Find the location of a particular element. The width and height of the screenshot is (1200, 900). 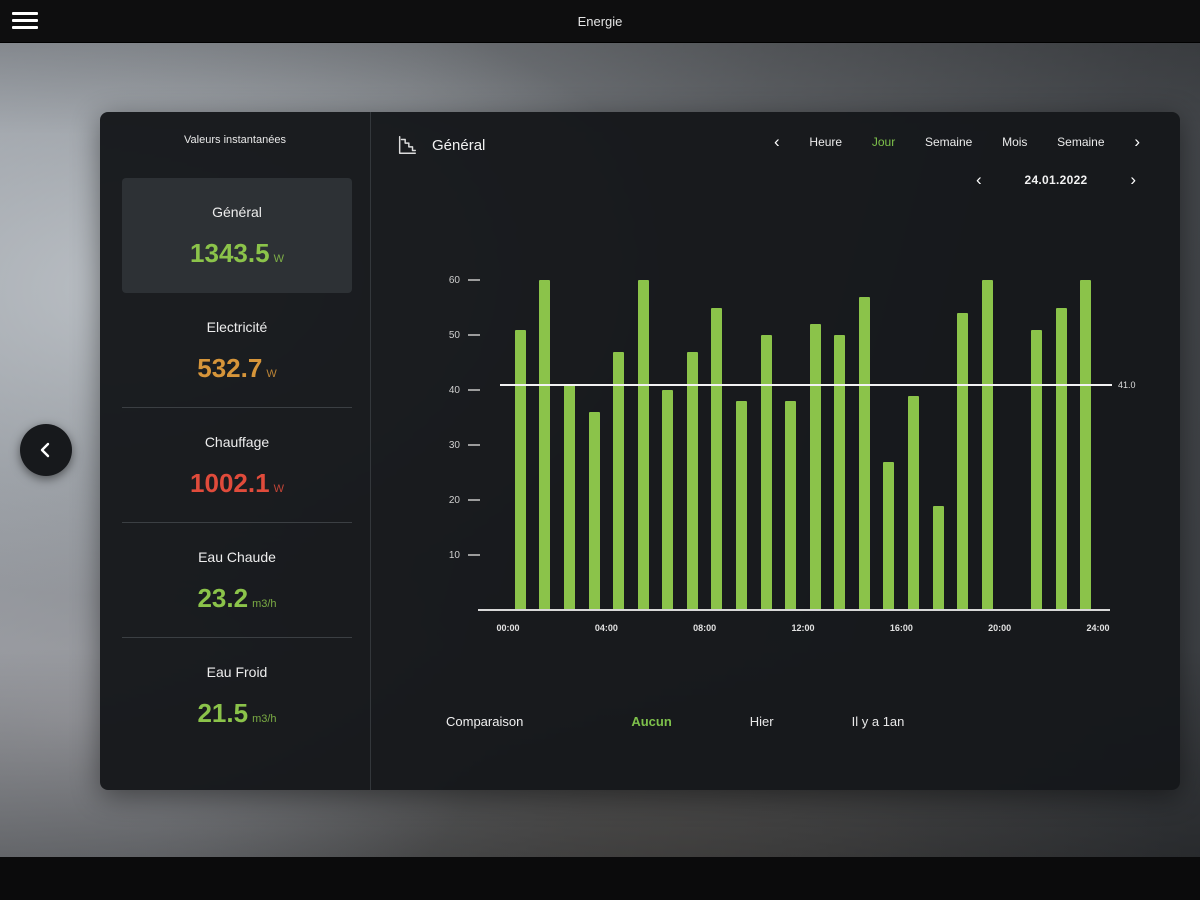

bar-slot-00:00 is located at coordinates (520, 425).